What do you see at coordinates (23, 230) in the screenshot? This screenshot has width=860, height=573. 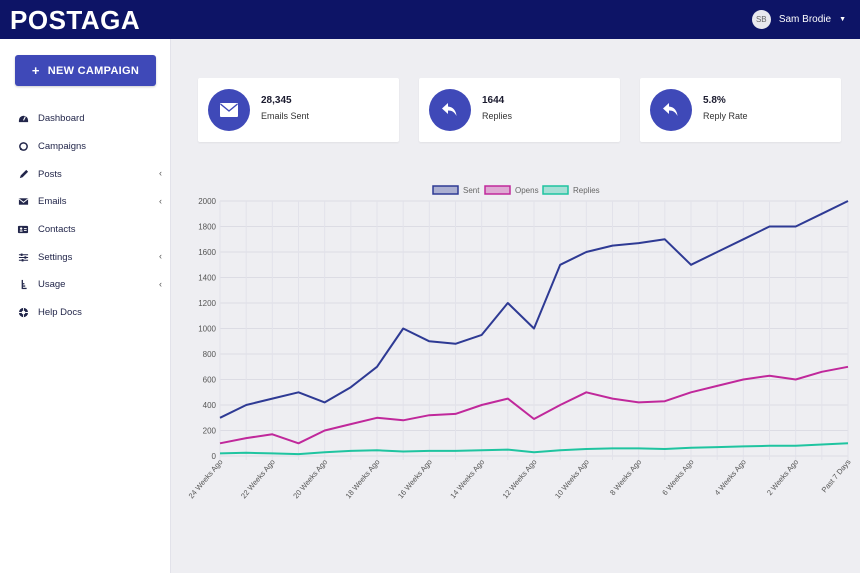 I see `contact-card-icon` at bounding box center [23, 230].